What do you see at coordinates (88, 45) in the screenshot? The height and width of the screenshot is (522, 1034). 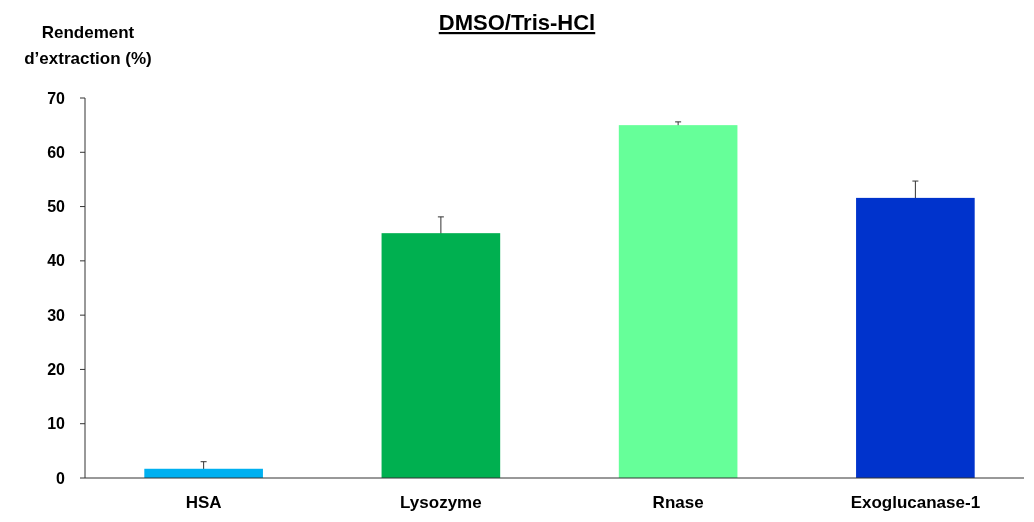 I see `y-axis-title: Rendement d’extraction (%)` at bounding box center [88, 45].